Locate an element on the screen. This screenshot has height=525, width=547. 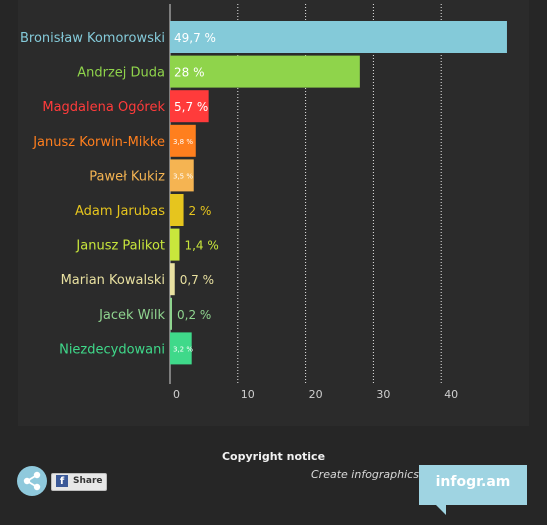
category-label-6: Janusz Palikot is located at coordinates (120, 246).